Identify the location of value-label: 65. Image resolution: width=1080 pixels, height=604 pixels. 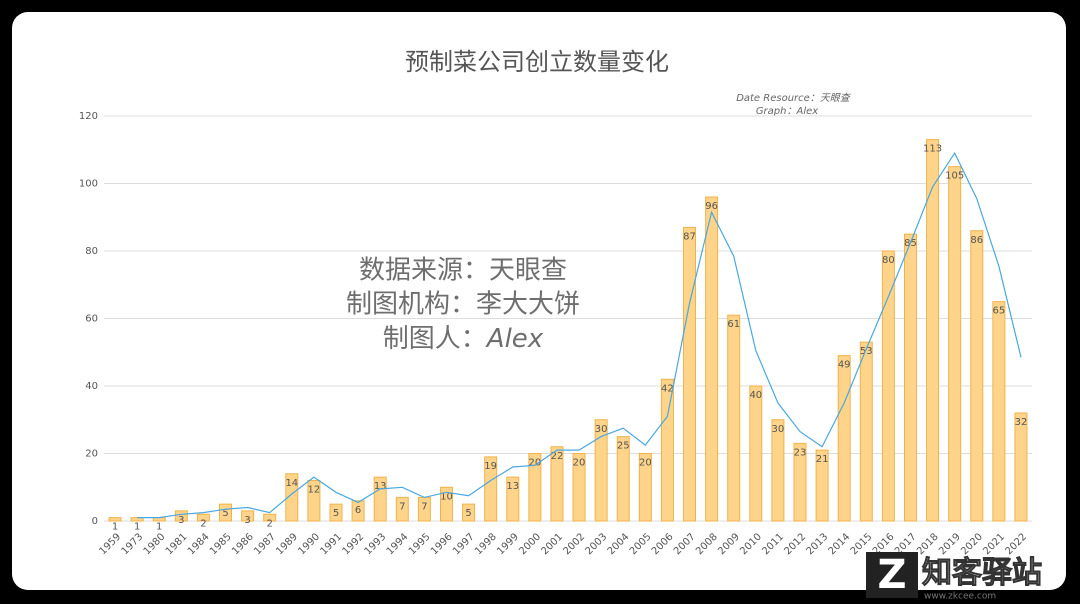
(998, 311).